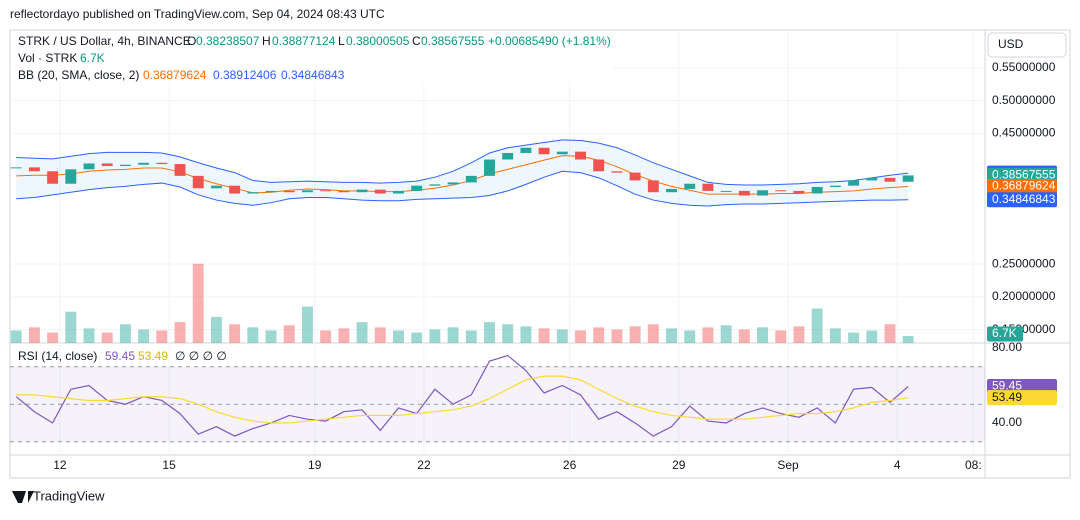 This screenshot has height=520, width=1080. I want to click on low: 0.38000505, so click(378, 41).